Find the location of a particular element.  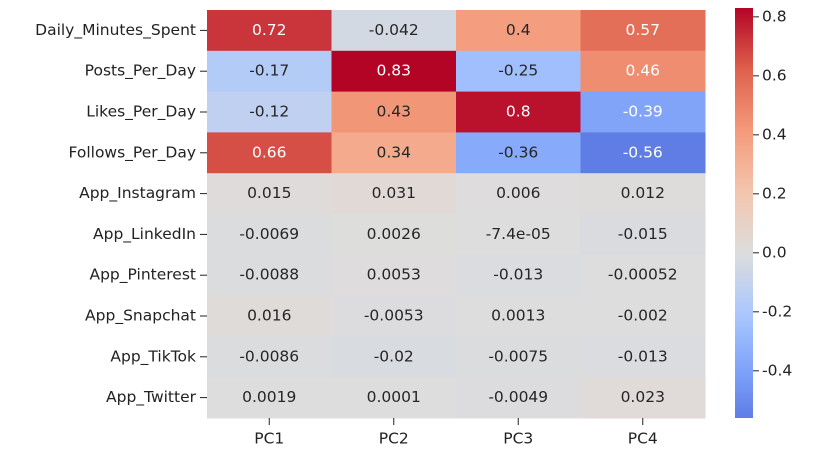

cell-label: -0.0086 is located at coordinates (269, 356).